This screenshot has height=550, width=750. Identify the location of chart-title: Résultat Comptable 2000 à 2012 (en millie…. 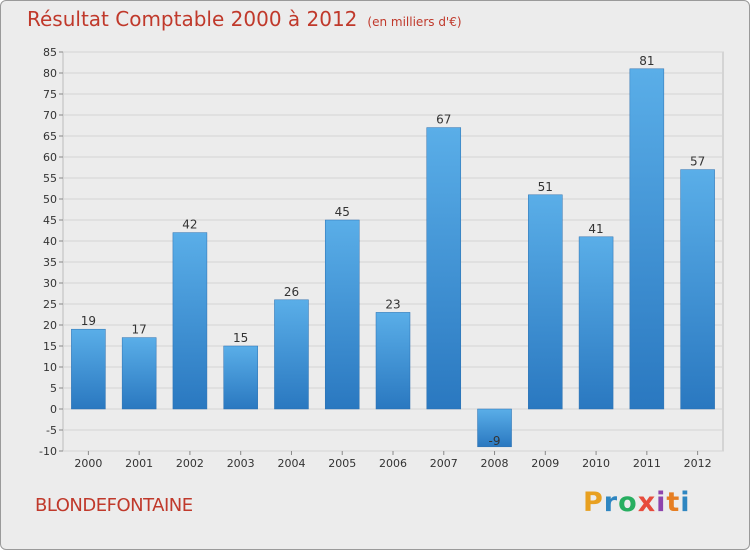
(244, 19).